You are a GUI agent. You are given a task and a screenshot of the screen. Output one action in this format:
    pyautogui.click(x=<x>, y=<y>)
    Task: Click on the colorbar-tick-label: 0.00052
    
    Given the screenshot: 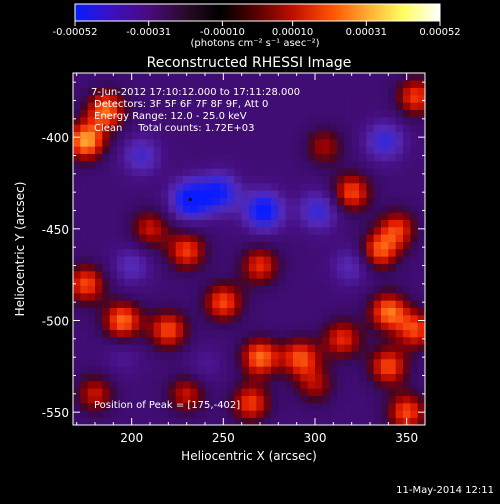 What is the action you would take?
    pyautogui.click(x=439, y=32)
    